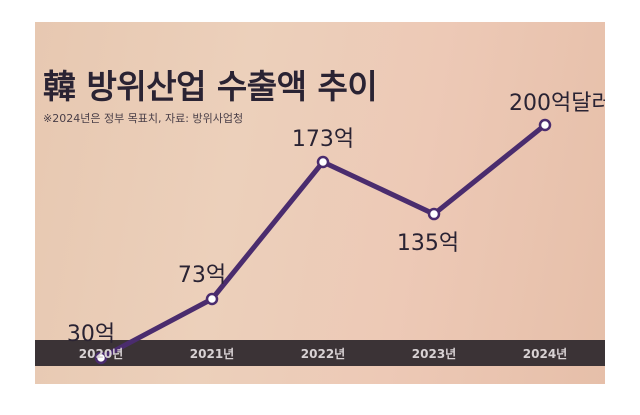 This screenshot has height=415, width=640. Describe the element at coordinates (91, 334) in the screenshot. I see `data-label-1: 30억` at that location.